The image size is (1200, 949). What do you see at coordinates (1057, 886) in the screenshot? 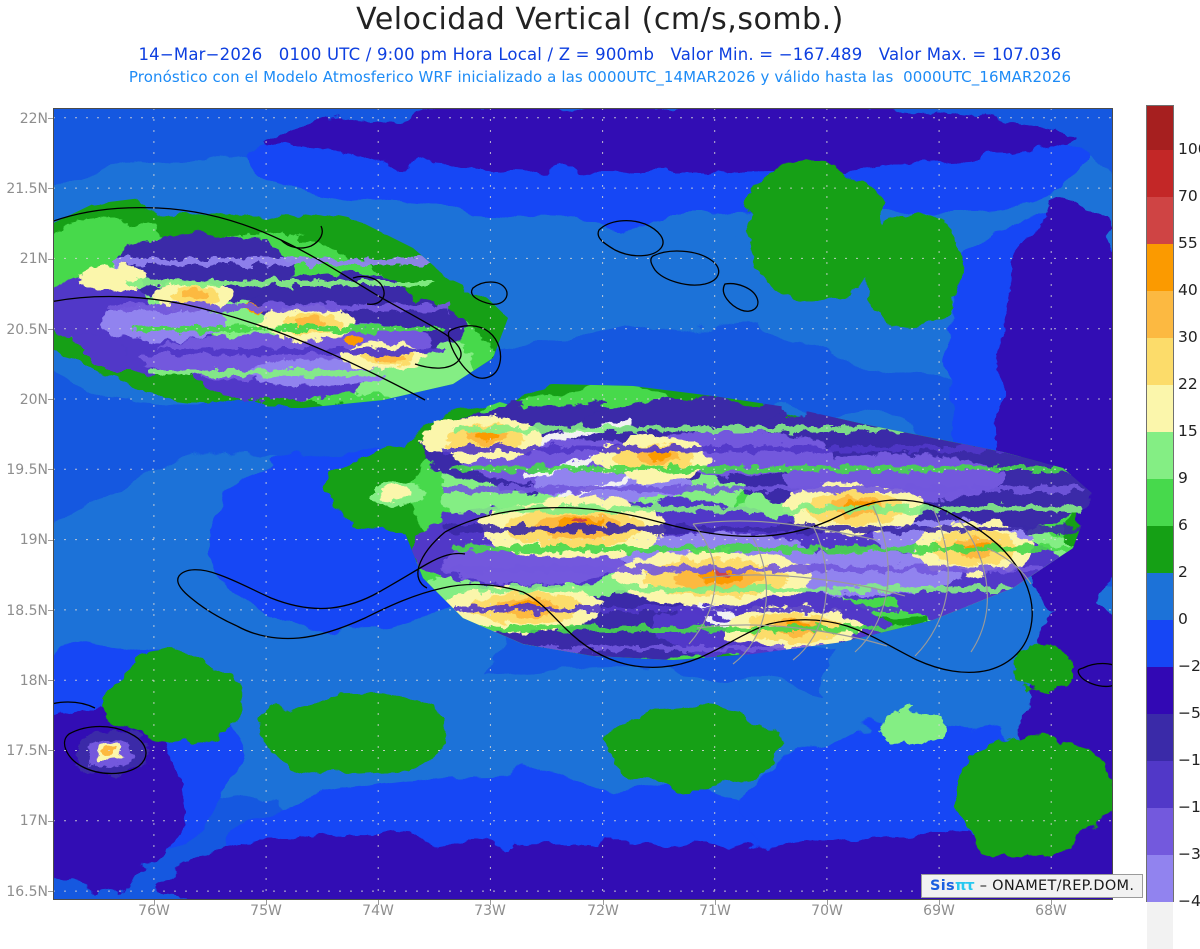
I see `watermark-agency-text: – ONAMET/REP.DOM.` at bounding box center [1057, 886].